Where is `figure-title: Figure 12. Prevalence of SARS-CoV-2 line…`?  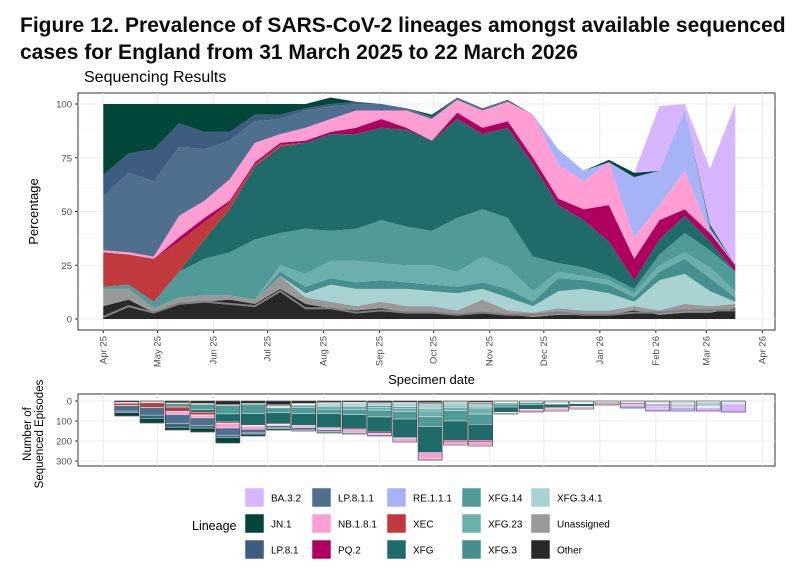 figure-title: Figure 12. Prevalence of SARS-CoV-2 line… is located at coordinates (403, 39).